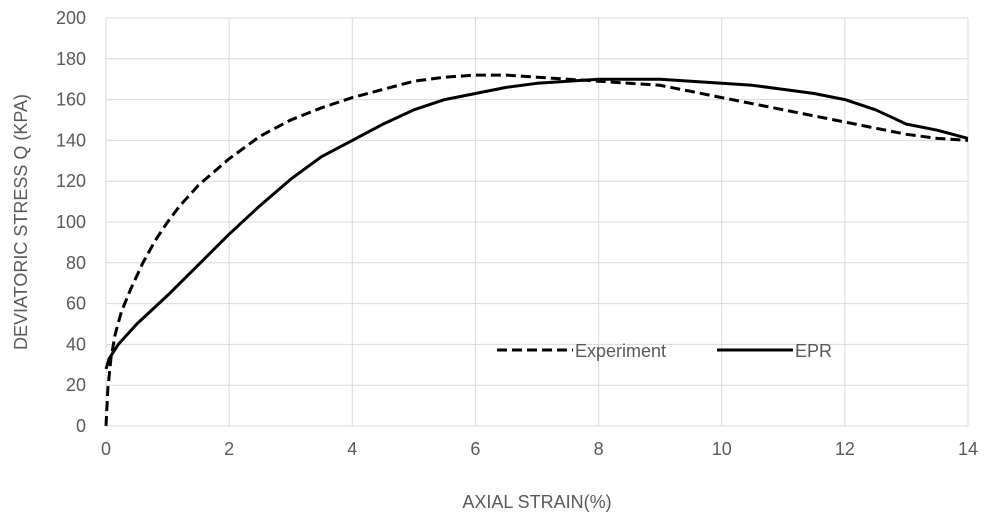 The height and width of the screenshot is (518, 985). Describe the element at coordinates (722, 449) in the screenshot. I see `x-tick-label: 10` at that location.